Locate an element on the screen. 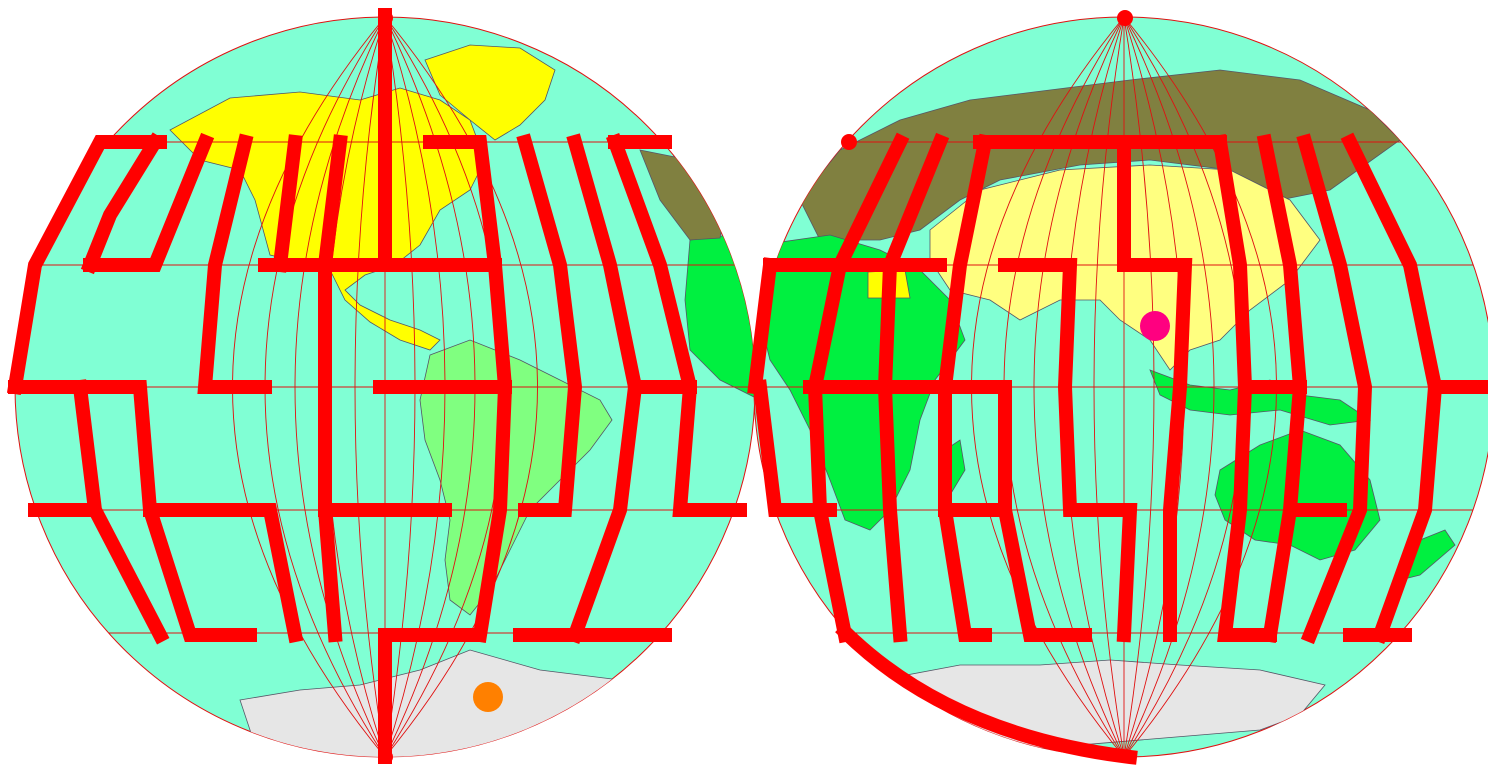  west-north-pole-dot is located at coordinates (386, 18).